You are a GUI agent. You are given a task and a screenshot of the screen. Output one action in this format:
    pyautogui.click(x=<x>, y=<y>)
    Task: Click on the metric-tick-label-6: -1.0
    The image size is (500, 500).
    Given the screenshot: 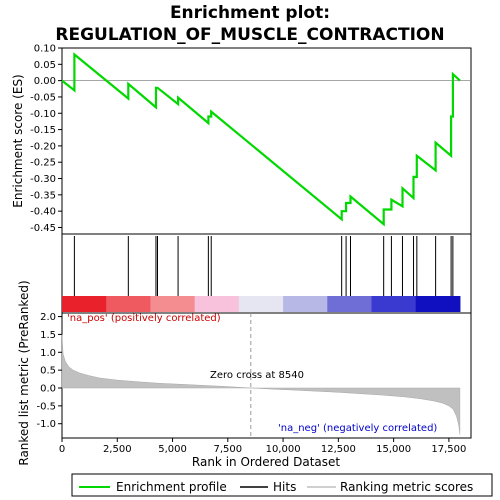 What is the action you would take?
    pyautogui.click(x=46, y=424)
    